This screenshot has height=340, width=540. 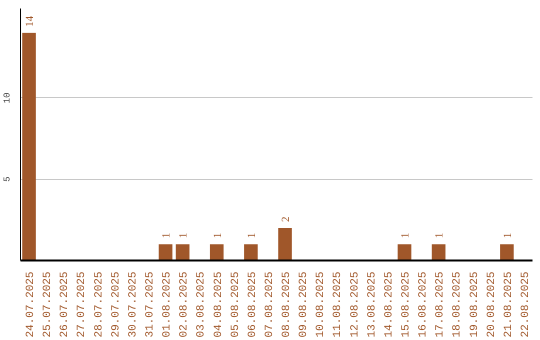 What do you see at coordinates (321, 304) in the screenshot?
I see `x-tick-label: 10.08.2025` at bounding box center [321, 304].